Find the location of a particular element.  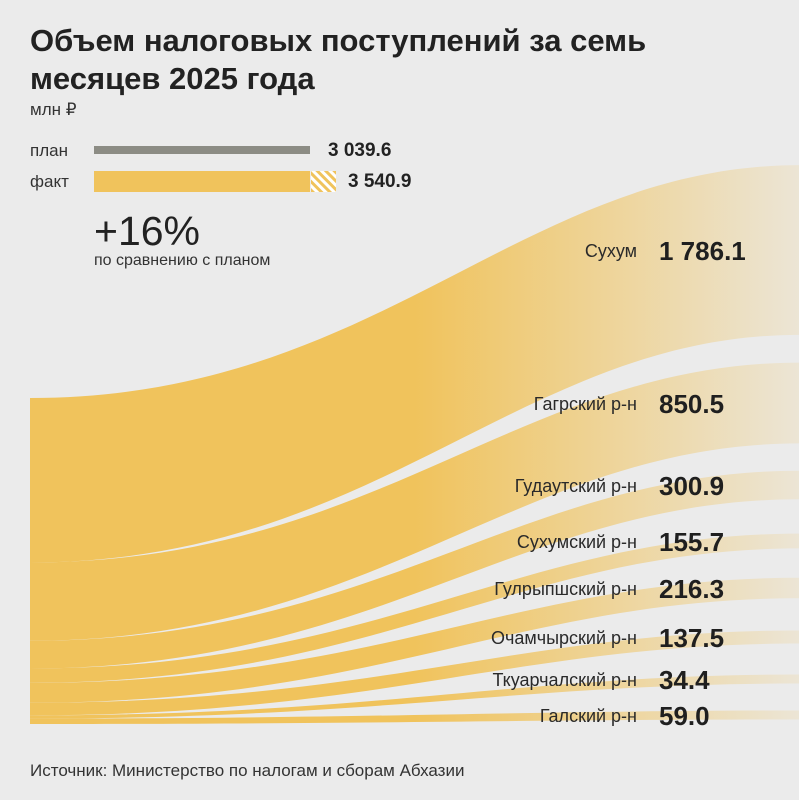

region-value: 850.5 is located at coordinates (691, 404).